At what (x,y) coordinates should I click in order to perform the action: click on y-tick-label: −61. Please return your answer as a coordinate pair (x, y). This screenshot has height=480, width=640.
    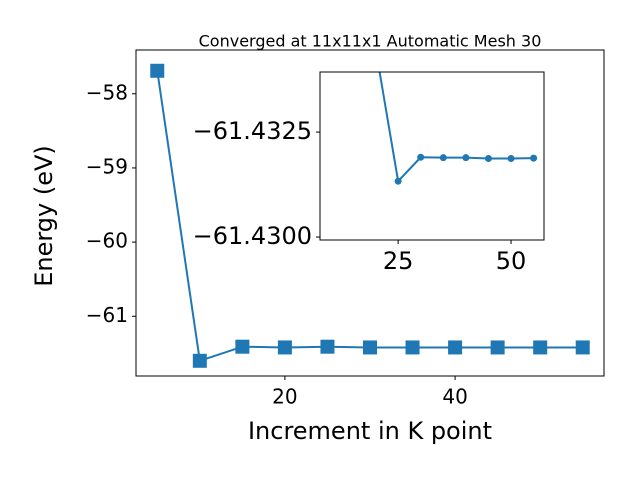
    Looking at the image, I should click on (107, 315).